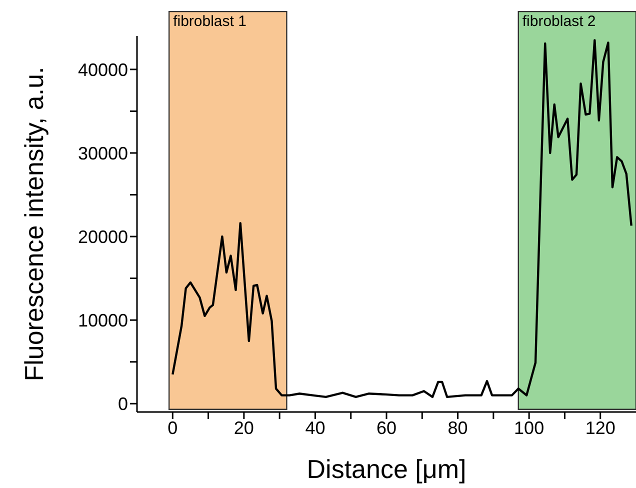 This screenshot has width=636, height=488. I want to click on y-tick-label: 10000, so click(103, 320).